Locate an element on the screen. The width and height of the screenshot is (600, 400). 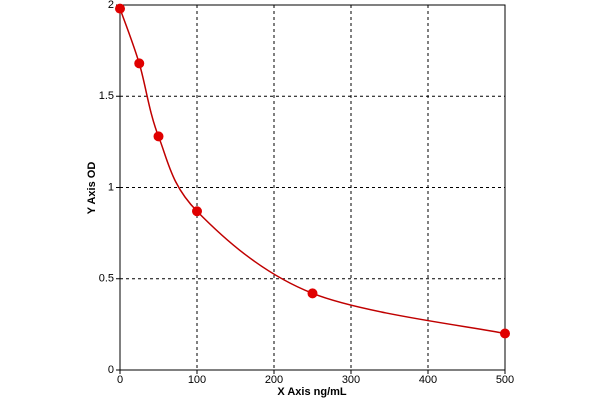
y-tick-label: 1 is located at coordinates (111, 187).